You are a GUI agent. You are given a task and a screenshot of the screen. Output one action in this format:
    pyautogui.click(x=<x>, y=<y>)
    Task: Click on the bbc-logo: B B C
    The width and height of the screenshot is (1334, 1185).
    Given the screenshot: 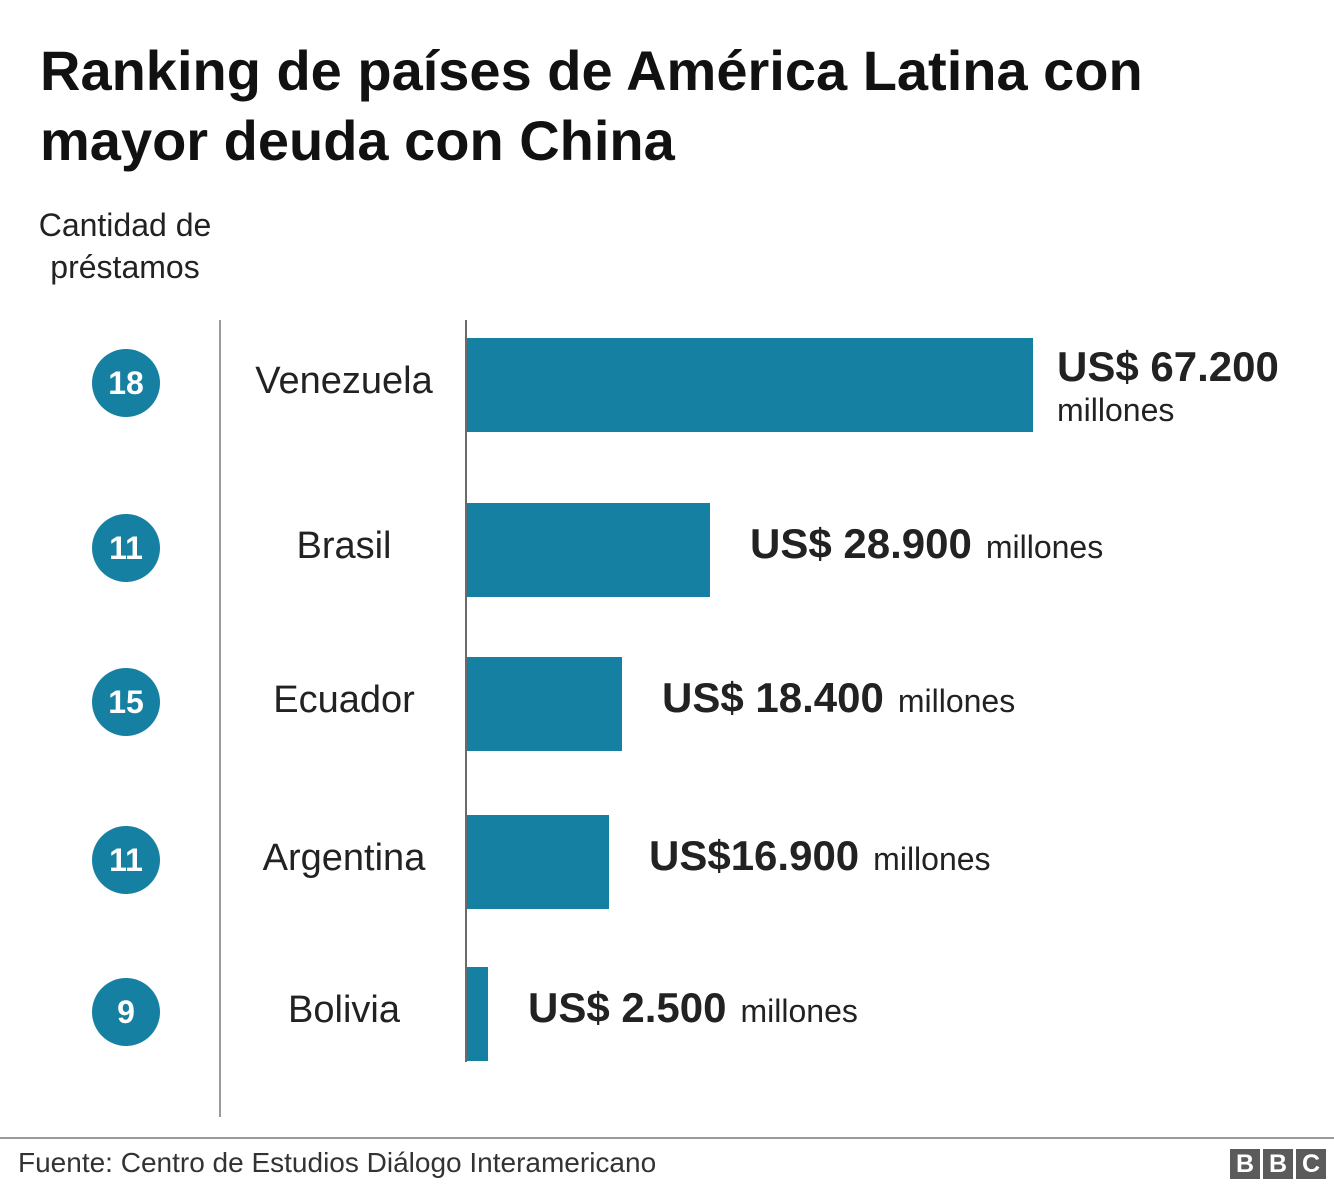 What is the action you would take?
    pyautogui.click(x=1278, y=1164)
    